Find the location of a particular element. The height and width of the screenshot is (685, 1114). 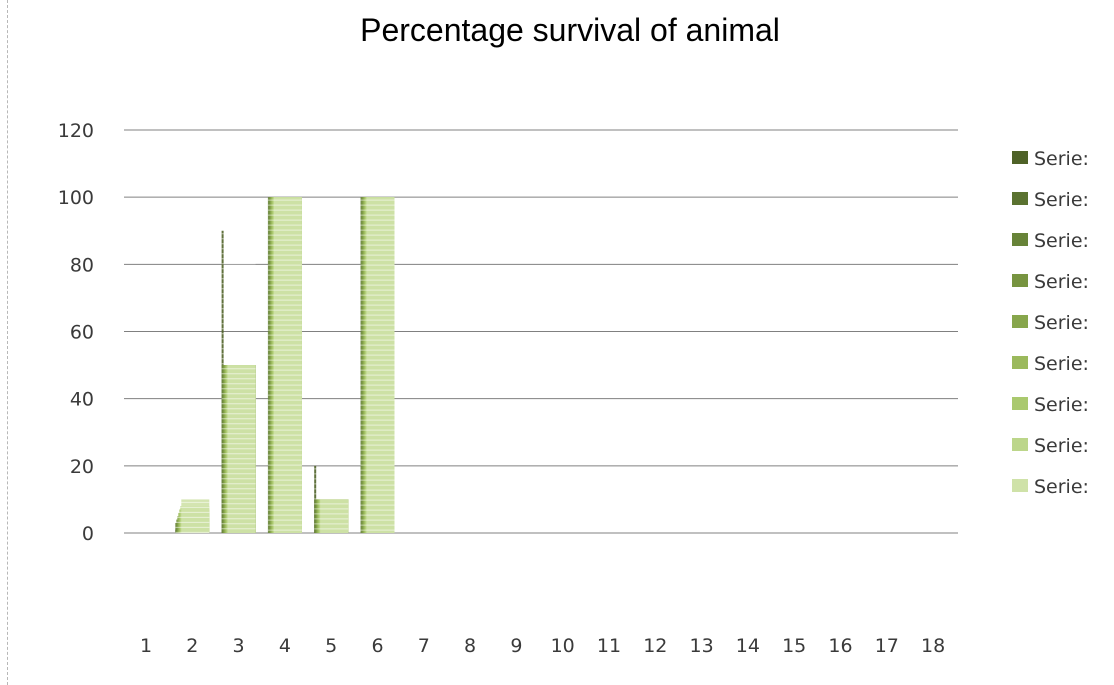

x-tick-label: 5 is located at coordinates (331, 646).